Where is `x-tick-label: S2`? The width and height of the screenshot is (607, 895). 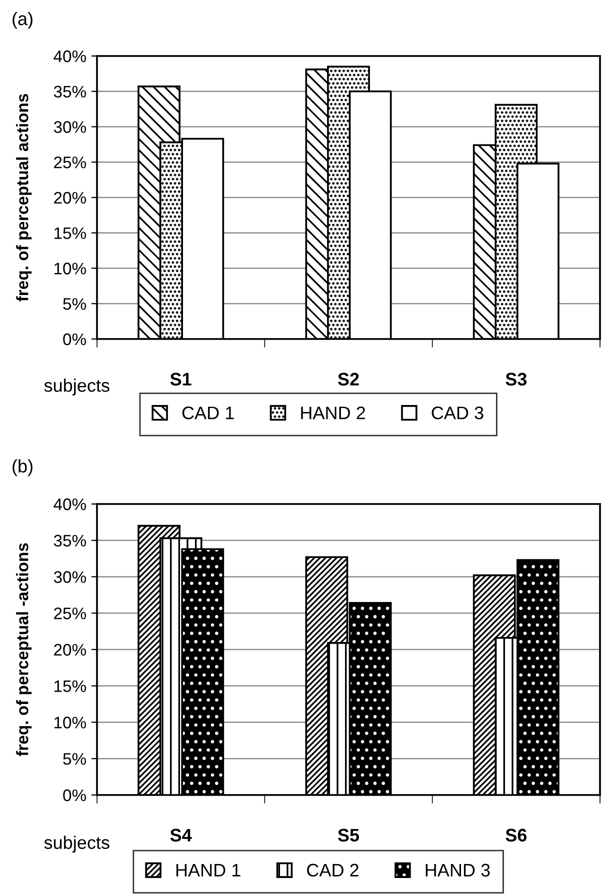
x-tick-label: S2 is located at coordinates (348, 379).